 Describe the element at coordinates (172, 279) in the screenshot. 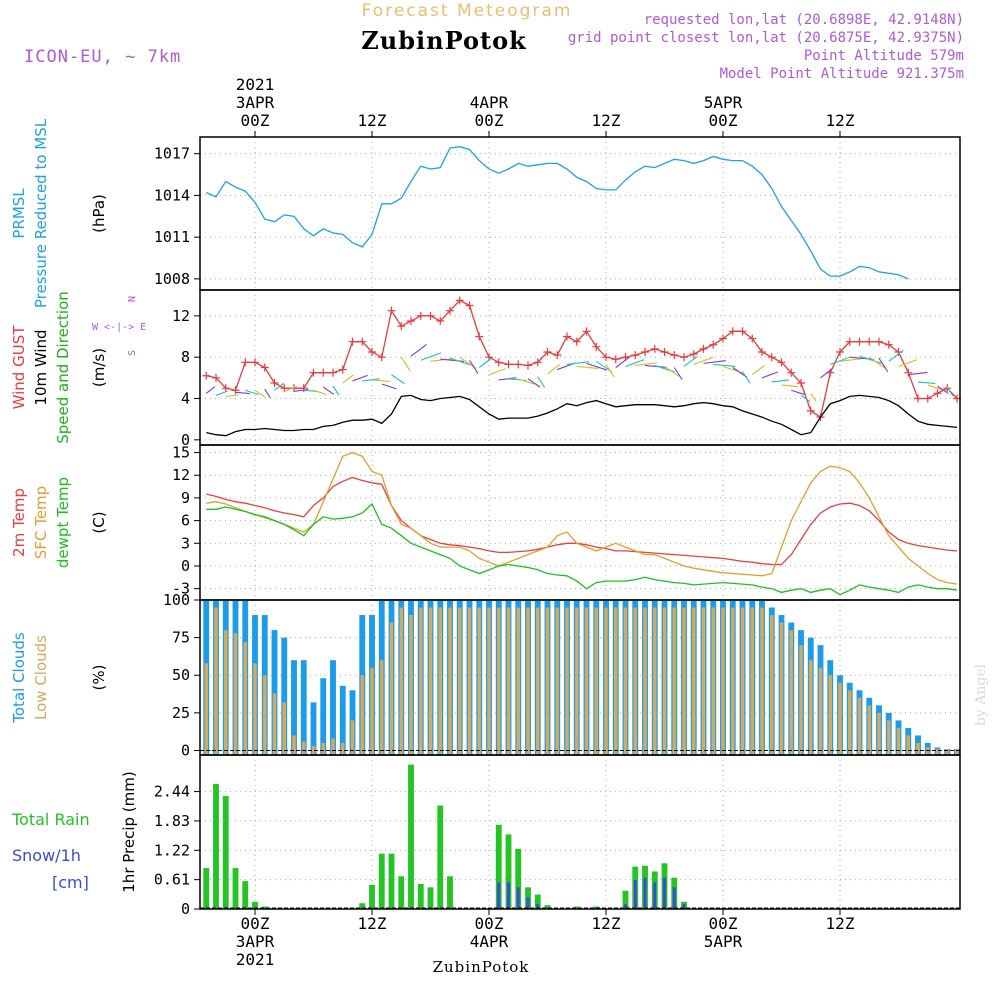

I see `y-tick-label: 1008` at that location.